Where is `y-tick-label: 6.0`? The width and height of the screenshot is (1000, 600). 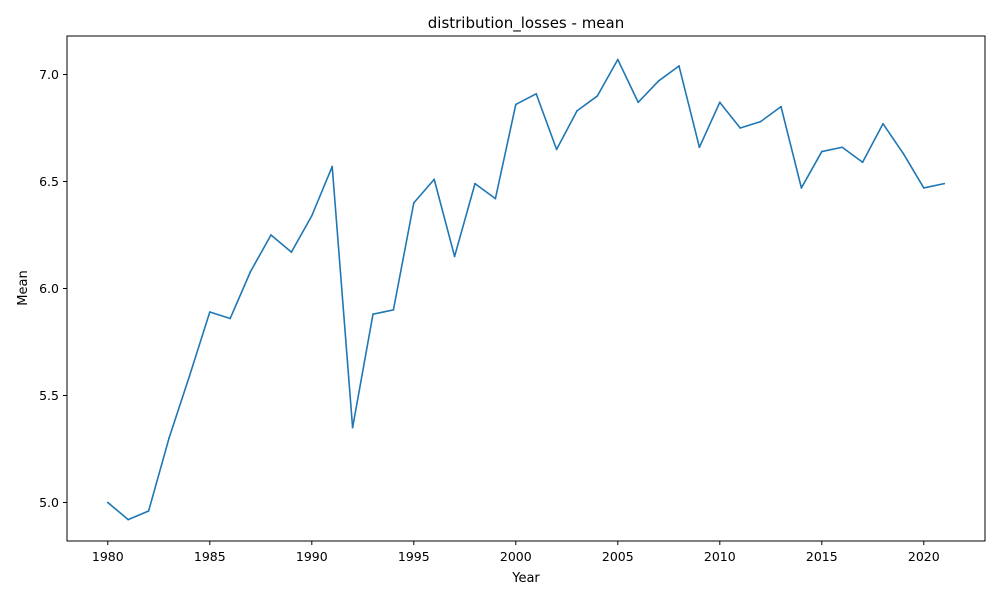 y-tick-label: 6.0 is located at coordinates (49, 288).